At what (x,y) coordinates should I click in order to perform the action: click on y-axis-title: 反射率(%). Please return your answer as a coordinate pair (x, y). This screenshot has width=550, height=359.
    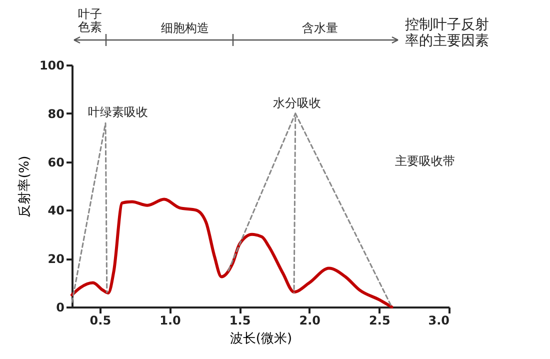
    Looking at the image, I should click on (24, 187).